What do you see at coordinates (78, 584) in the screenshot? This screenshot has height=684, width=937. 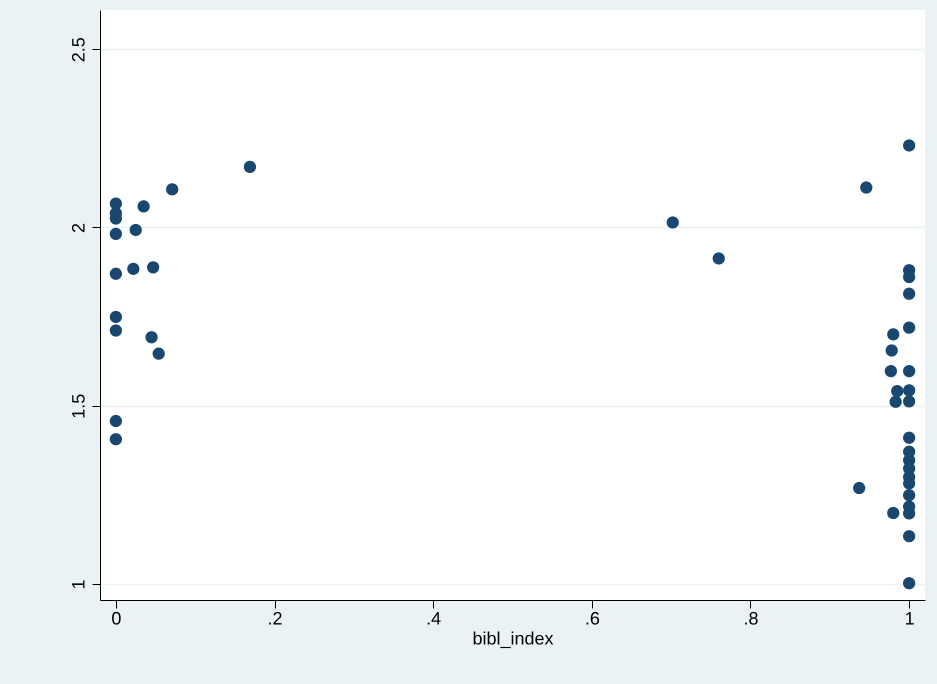 I see `y-tick-label: 1` at bounding box center [78, 584].